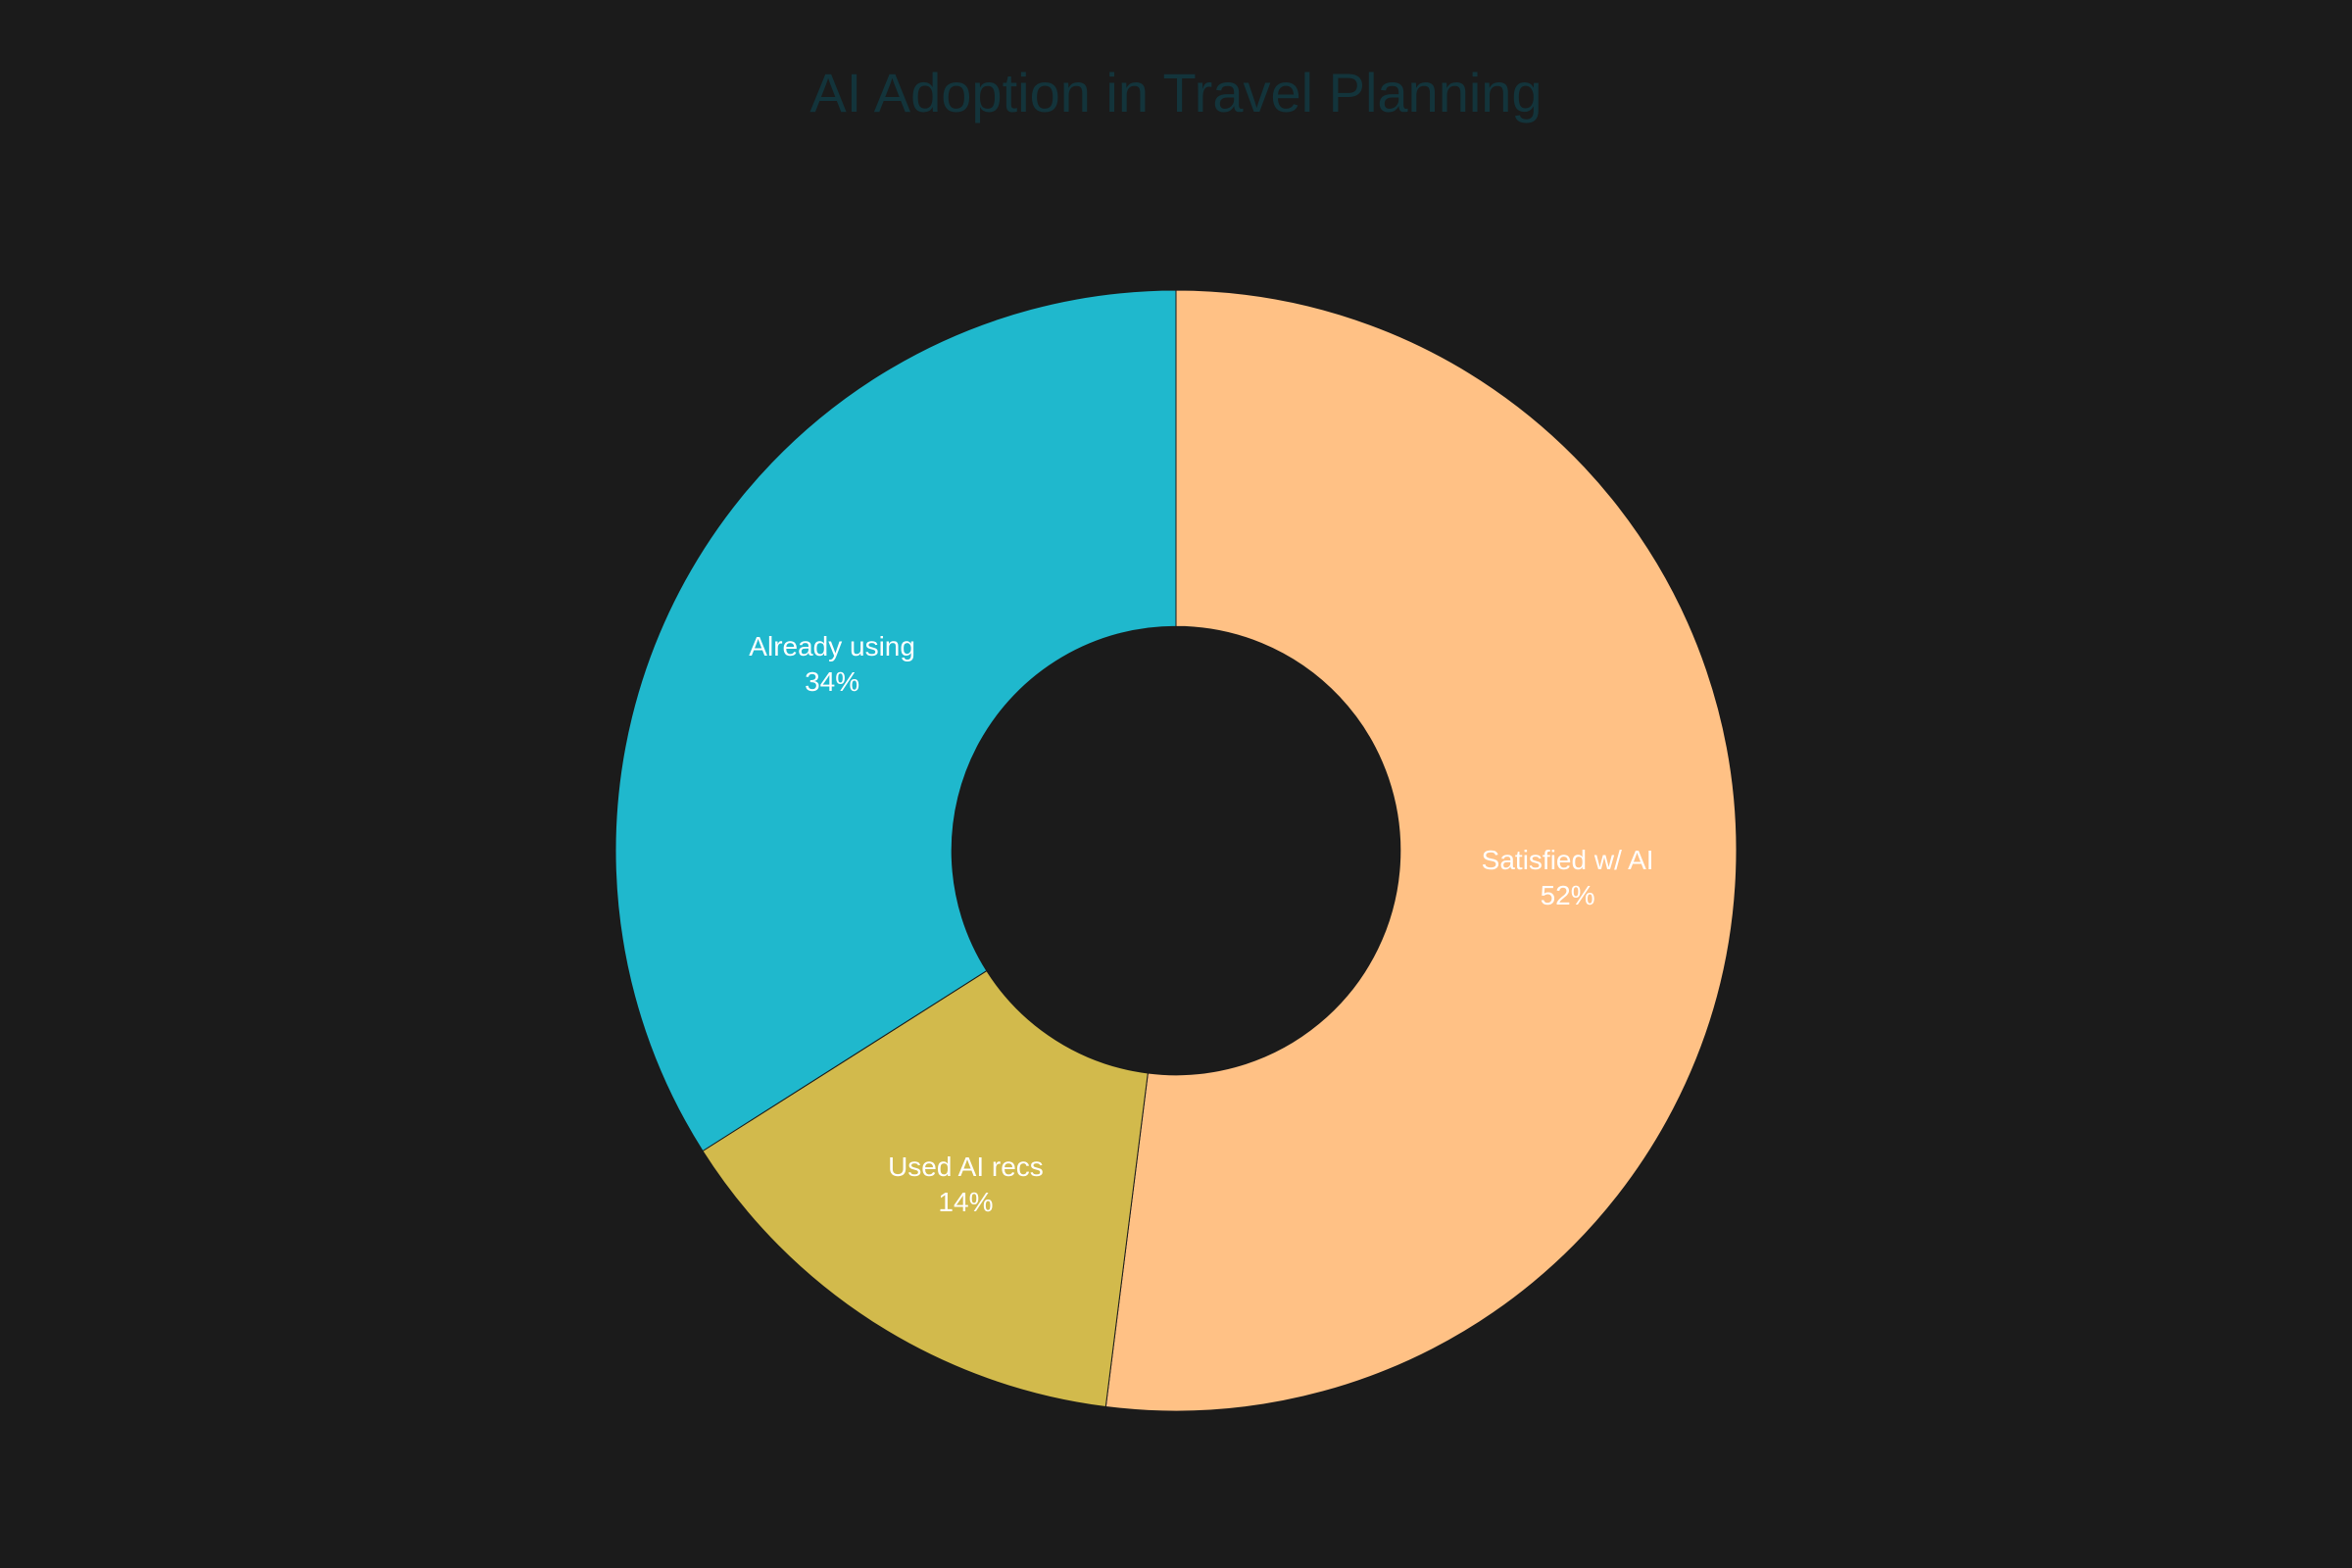 Image resolution: width=2352 pixels, height=1568 pixels. What do you see at coordinates (832, 681) in the screenshot?
I see `slice-label-percent: 34%` at bounding box center [832, 681].